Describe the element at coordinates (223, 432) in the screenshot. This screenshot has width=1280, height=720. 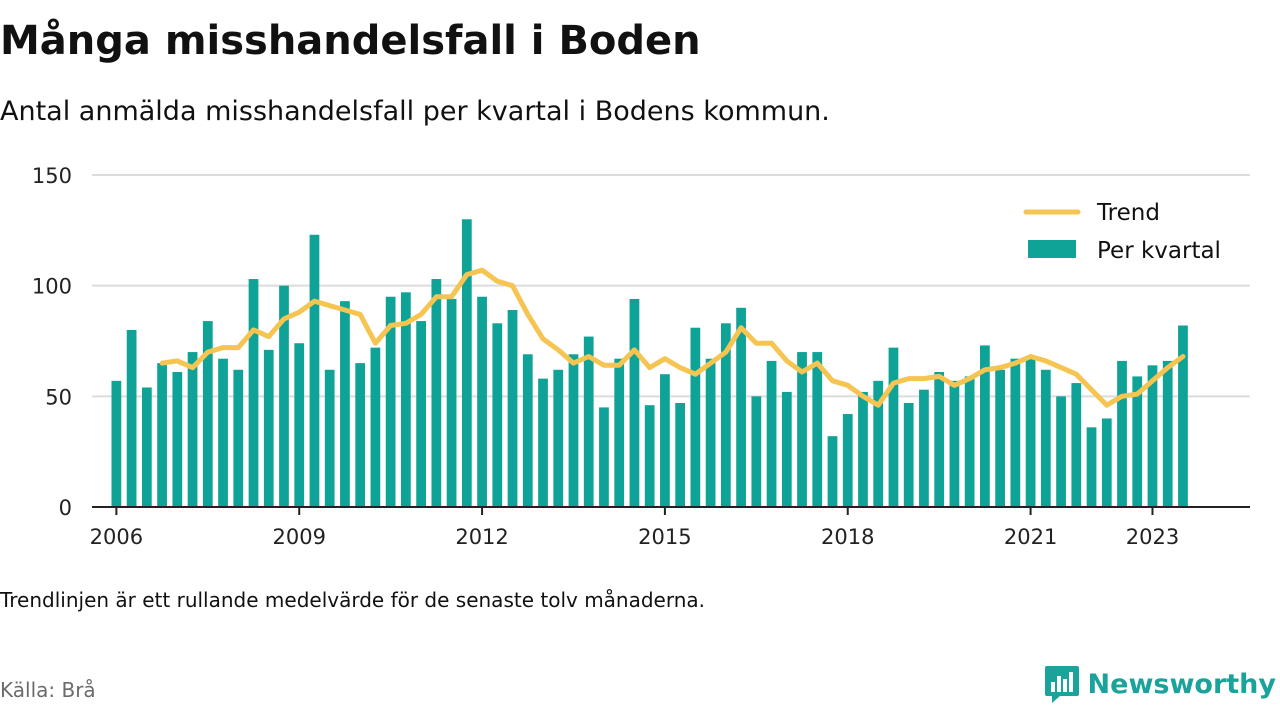
I see `bar-2007-q4` at that location.